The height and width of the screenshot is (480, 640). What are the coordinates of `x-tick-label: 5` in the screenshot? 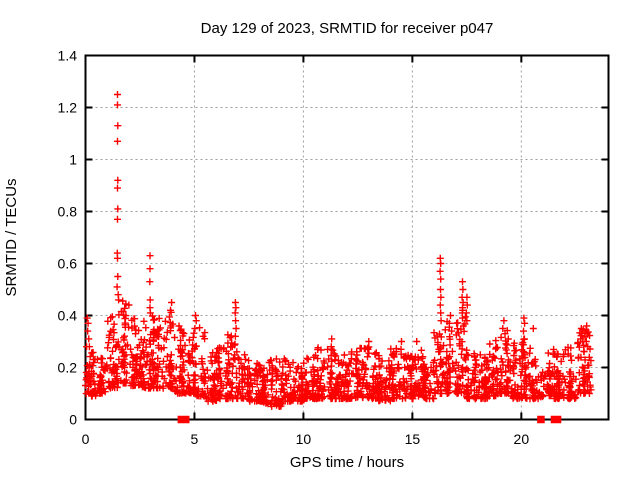 It's located at (195, 439).